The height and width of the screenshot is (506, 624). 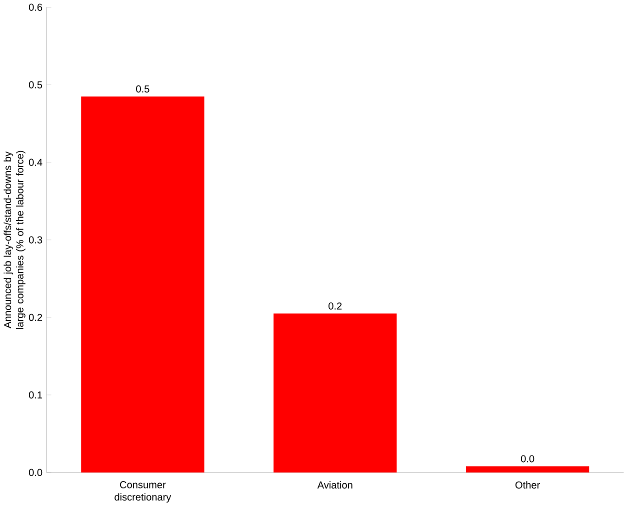 I want to click on x-tick-label: Aviation, so click(x=334, y=484).